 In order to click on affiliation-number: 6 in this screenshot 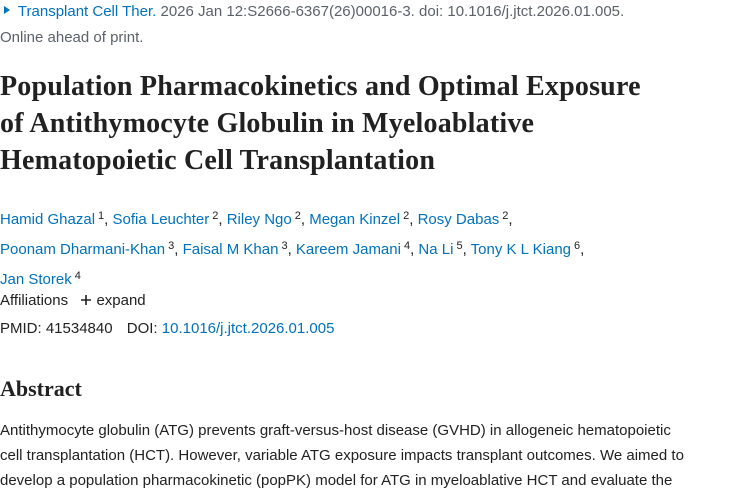, I will do `click(577, 246)`.